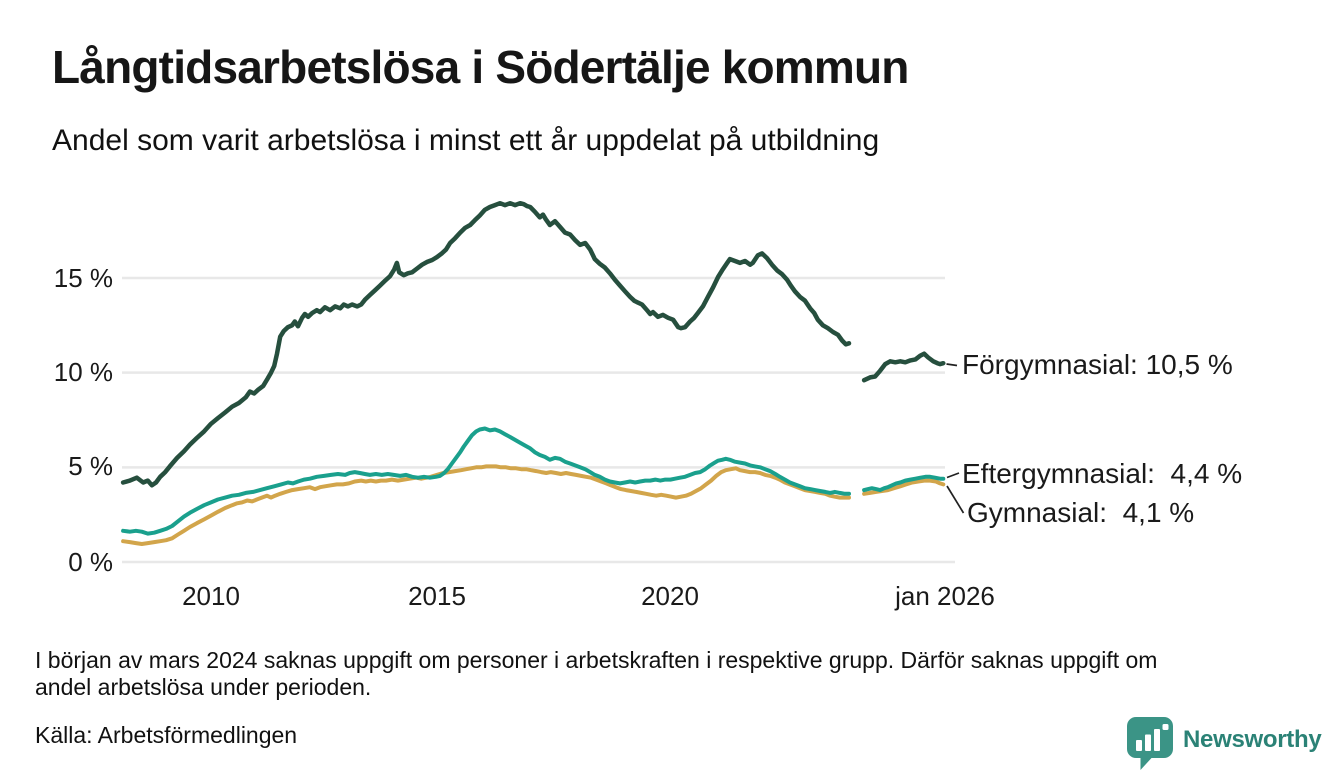 The height and width of the screenshot is (780, 1340). Describe the element at coordinates (1102, 473) in the screenshot. I see `series-label-eftergymnasial: Eftergymnasial: 4,4 %` at that location.